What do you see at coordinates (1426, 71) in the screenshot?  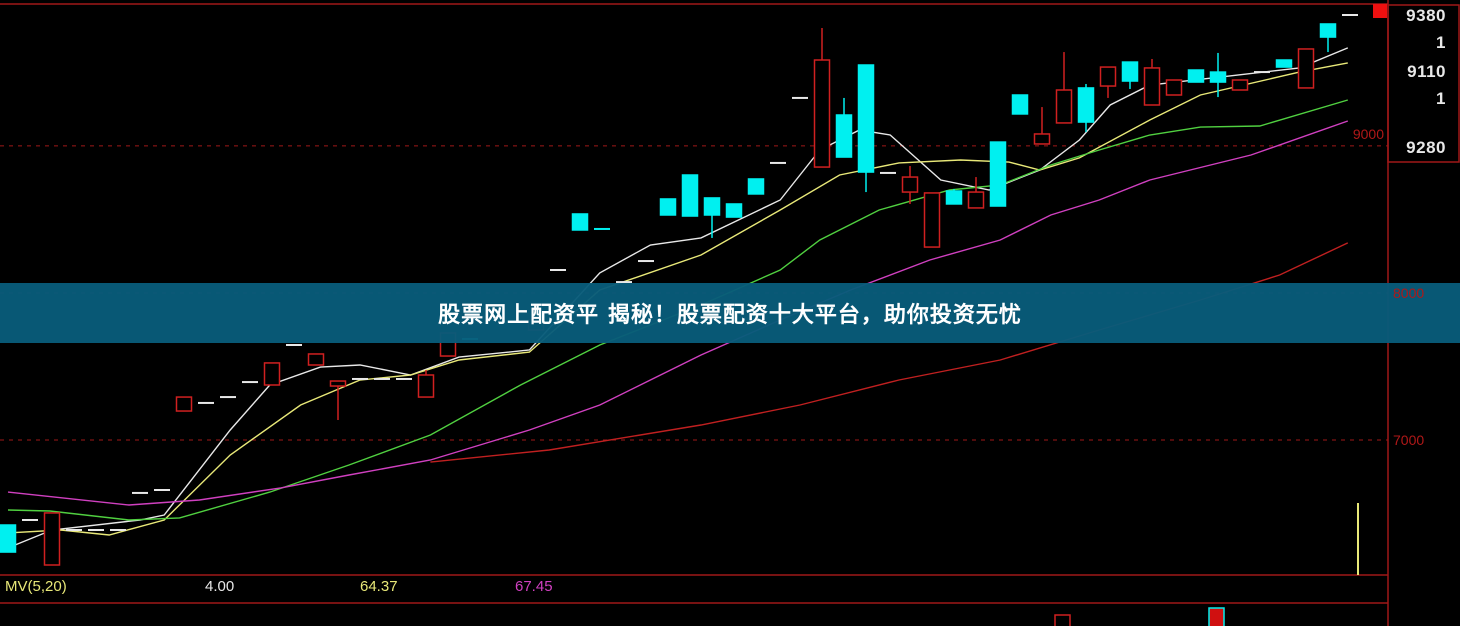 I see `price-box-value: 9110` at bounding box center [1426, 71].